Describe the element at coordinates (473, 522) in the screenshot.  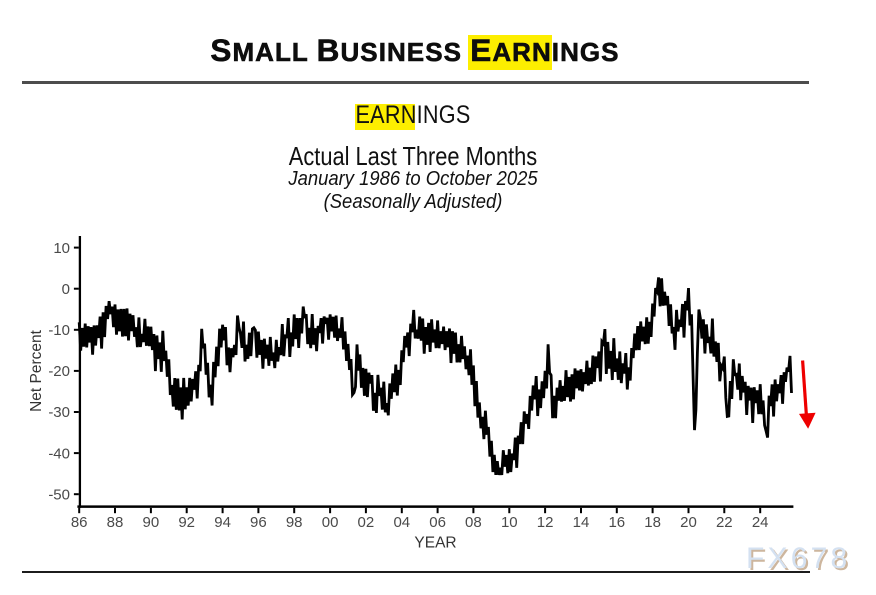
I see `svg-text: 08` at that location.